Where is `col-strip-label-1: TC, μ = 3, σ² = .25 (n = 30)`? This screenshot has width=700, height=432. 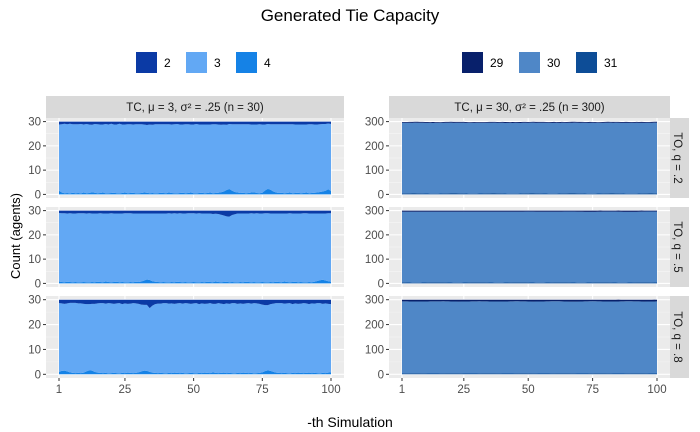
col-strip-label-1: TC, μ = 3, σ² = .25 (n = 30) is located at coordinates (195, 108).